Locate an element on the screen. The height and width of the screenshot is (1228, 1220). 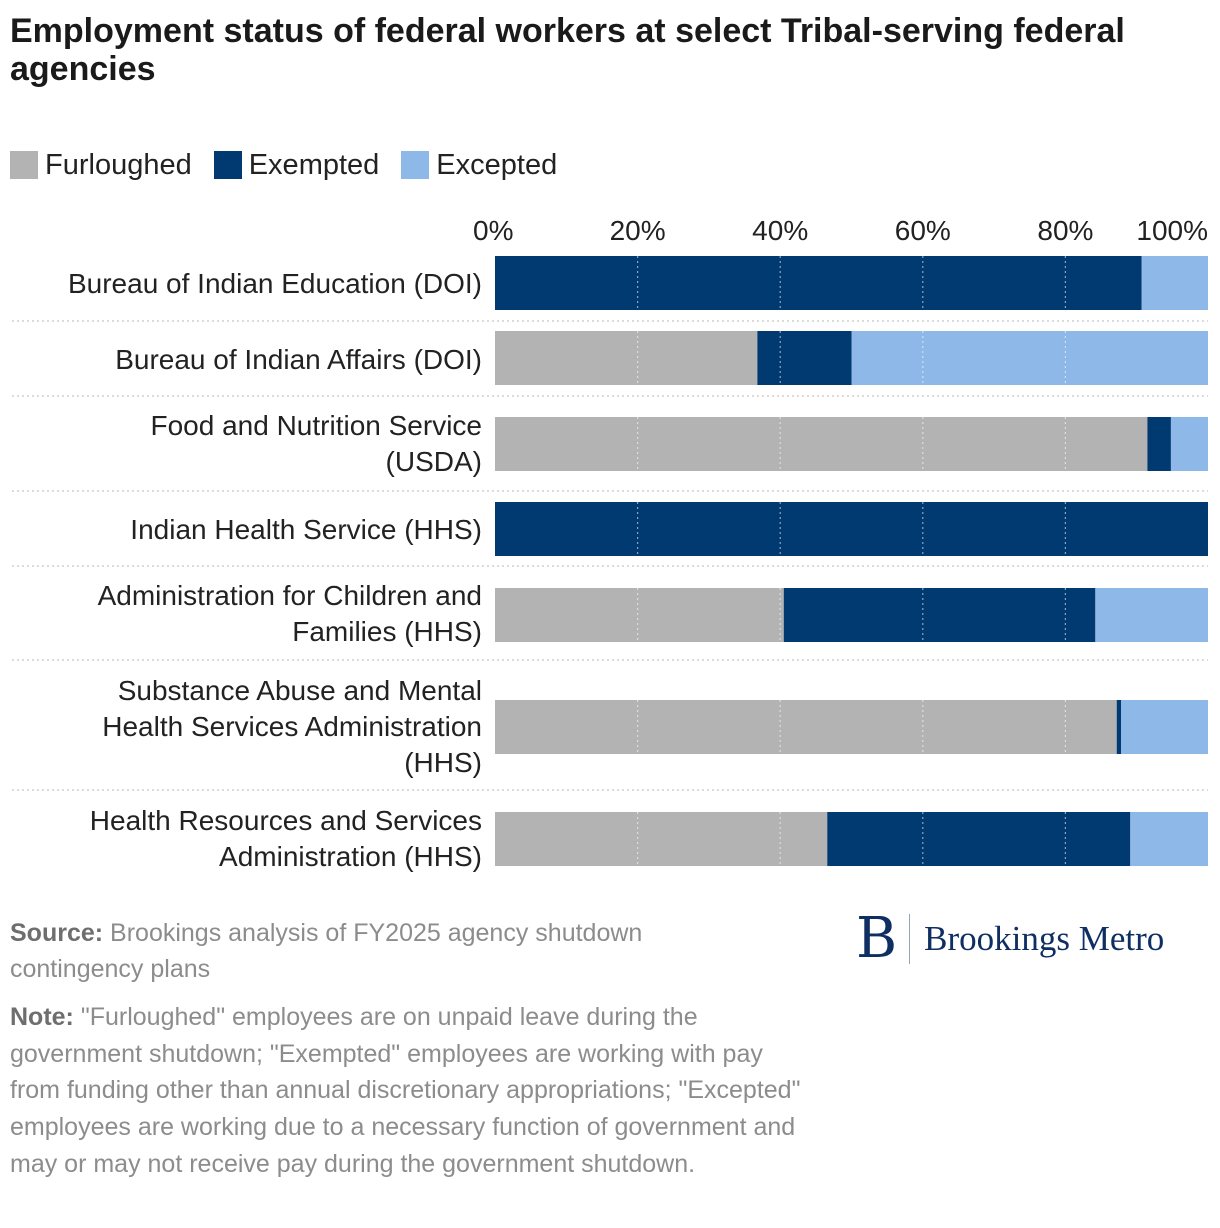
category-label-line: (HHS) is located at coordinates (443, 762).